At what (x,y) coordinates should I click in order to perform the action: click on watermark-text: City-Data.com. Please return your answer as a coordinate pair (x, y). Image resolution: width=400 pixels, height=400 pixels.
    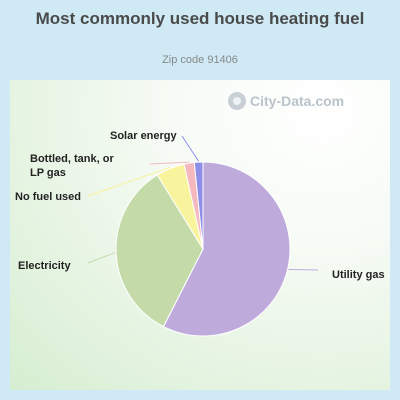
    Looking at the image, I should click on (297, 101).